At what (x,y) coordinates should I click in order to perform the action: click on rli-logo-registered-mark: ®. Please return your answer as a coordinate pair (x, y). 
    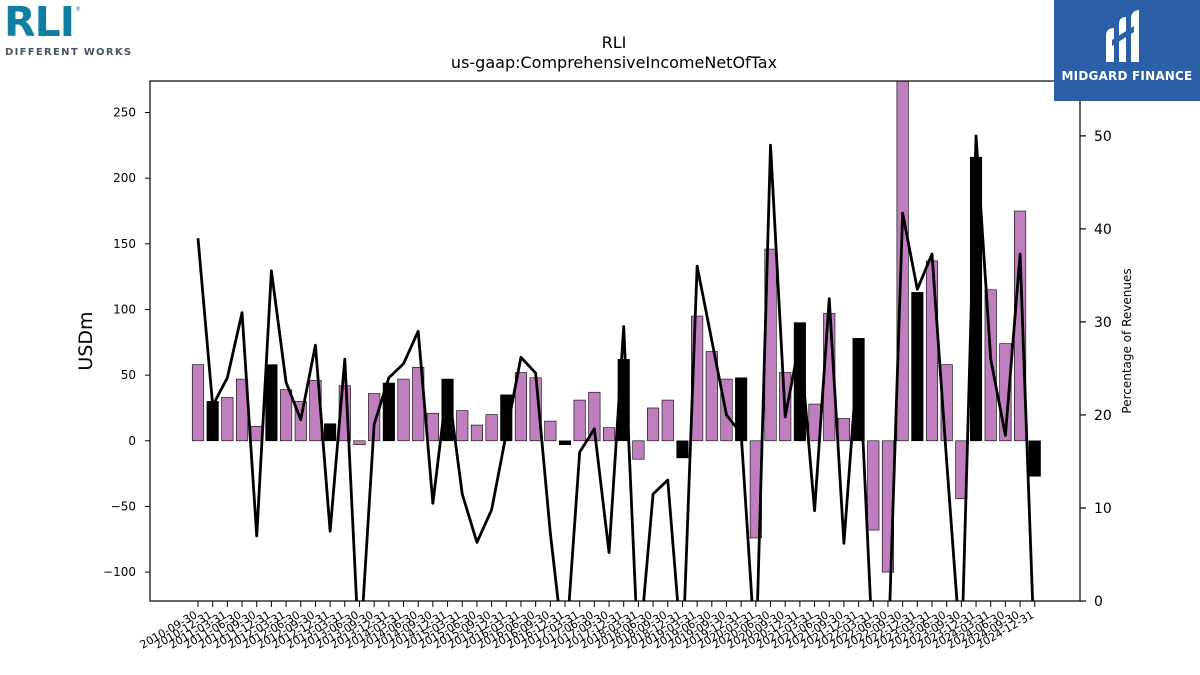
    Looking at the image, I should click on (78, 9).